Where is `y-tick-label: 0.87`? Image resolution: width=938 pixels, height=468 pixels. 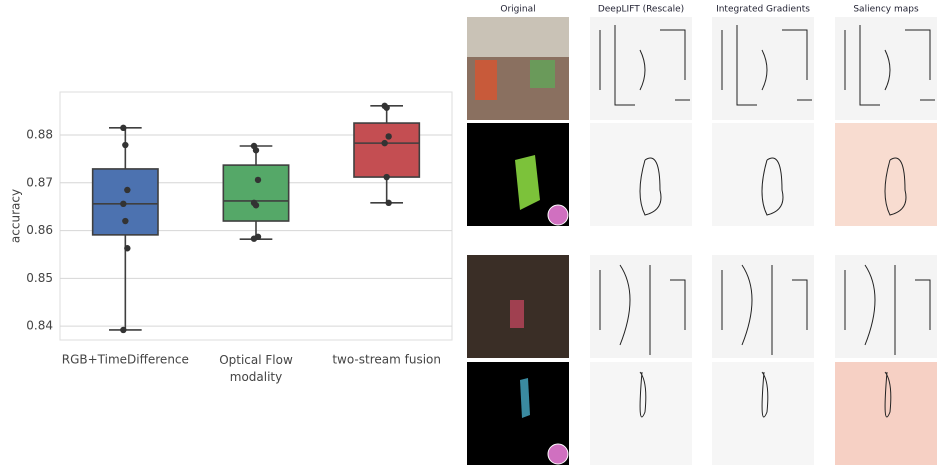
y-tick-label: 0.87 is located at coordinates (39, 182).